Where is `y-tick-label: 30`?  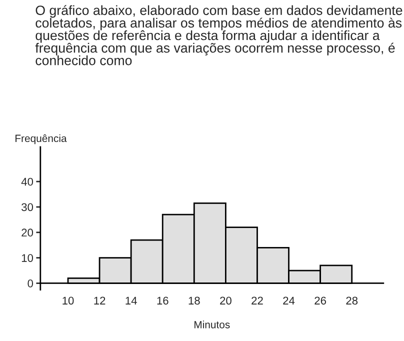
y-tick-label: 30 is located at coordinates (28, 207).